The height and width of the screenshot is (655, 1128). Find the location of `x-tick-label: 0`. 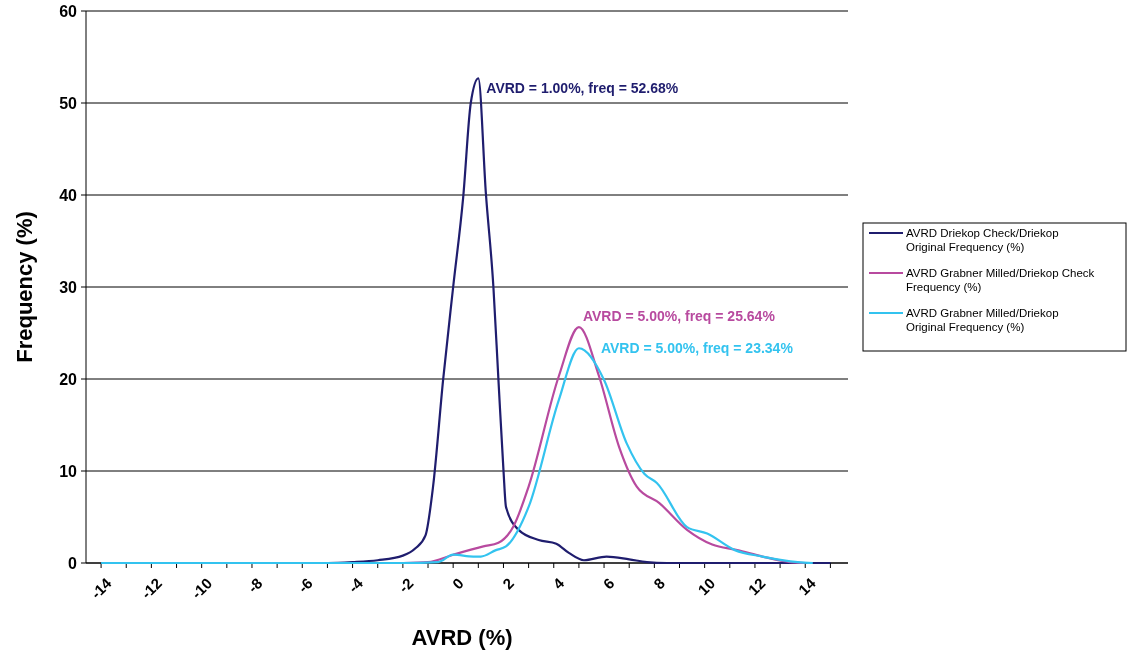

x-tick-label: 0 is located at coordinates (457, 583).